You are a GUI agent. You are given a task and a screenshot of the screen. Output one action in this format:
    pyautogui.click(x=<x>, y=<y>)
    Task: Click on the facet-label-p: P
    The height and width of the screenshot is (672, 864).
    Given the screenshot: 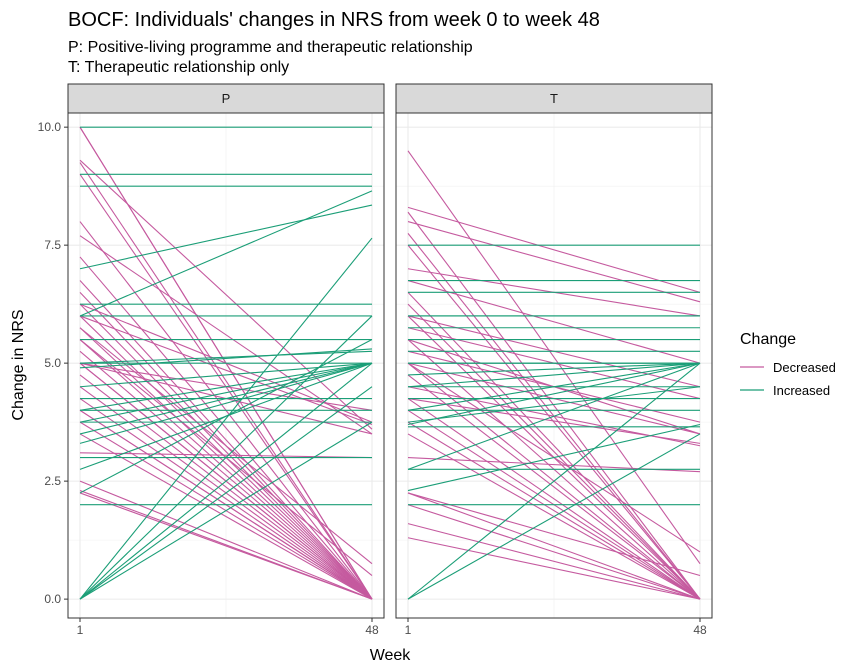 What is the action you would take?
    pyautogui.click(x=226, y=98)
    